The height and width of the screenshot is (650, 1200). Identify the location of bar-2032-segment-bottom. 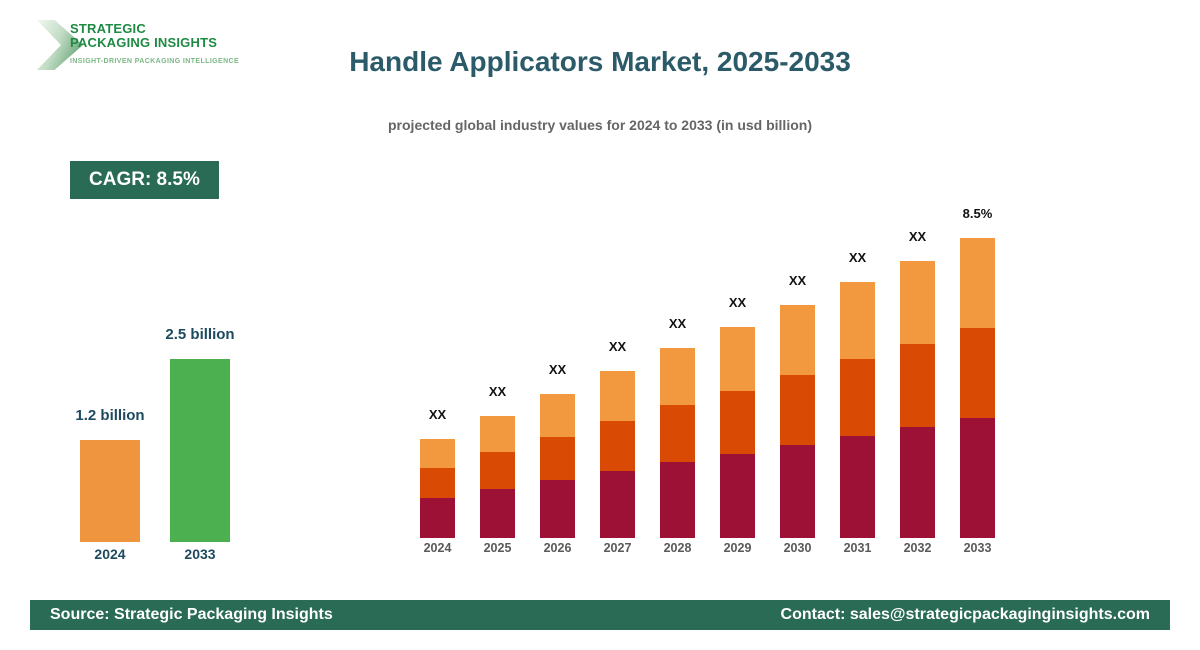
(917, 482).